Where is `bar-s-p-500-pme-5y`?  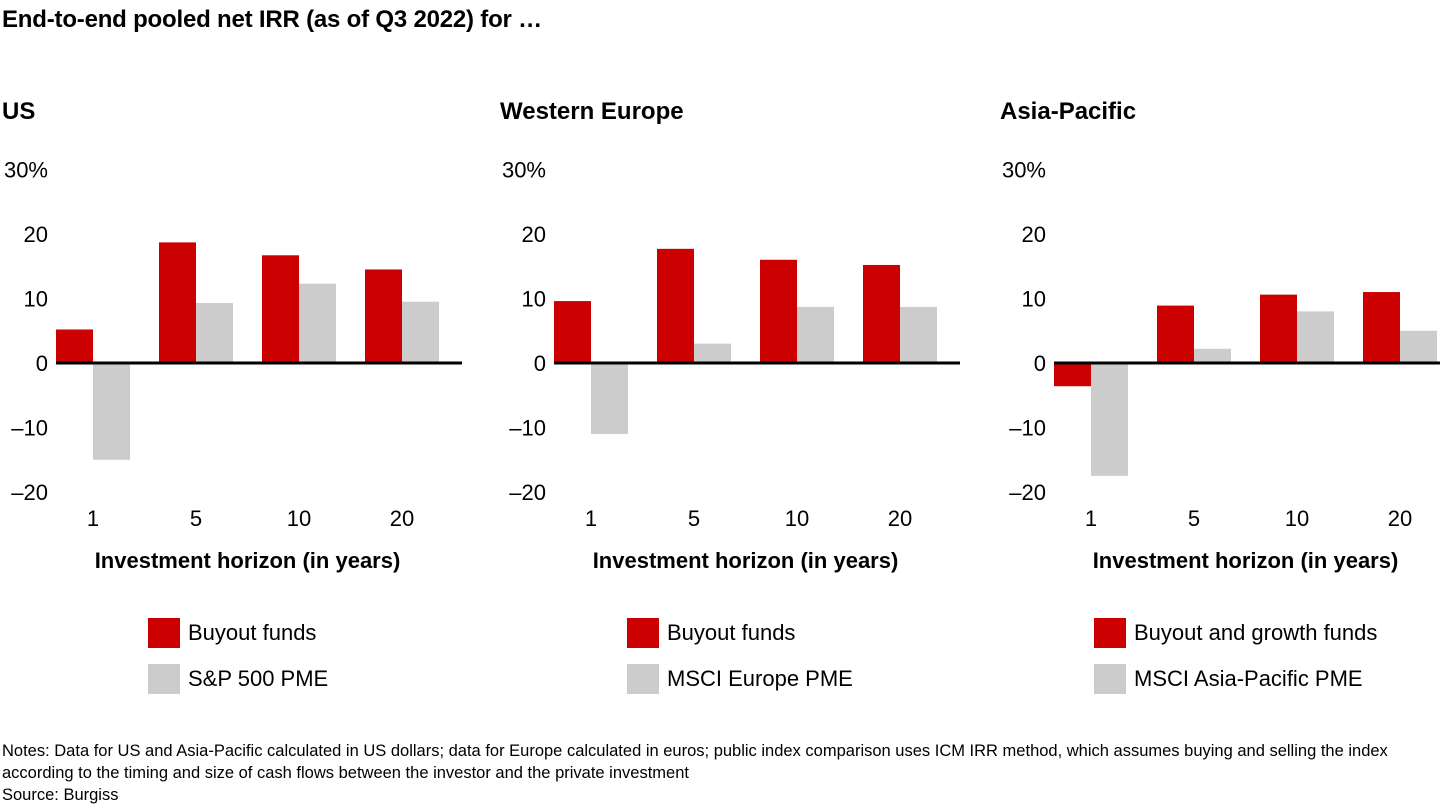
bar-s-p-500-pme-5y is located at coordinates (214, 333).